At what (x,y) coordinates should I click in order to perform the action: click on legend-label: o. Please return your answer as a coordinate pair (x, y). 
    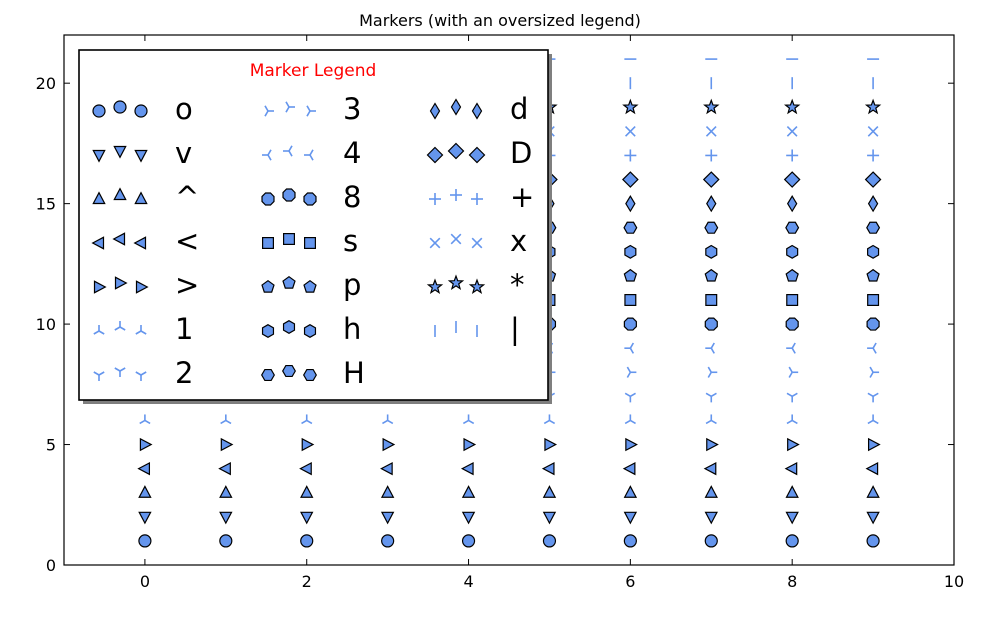
    Looking at the image, I should click on (184, 109).